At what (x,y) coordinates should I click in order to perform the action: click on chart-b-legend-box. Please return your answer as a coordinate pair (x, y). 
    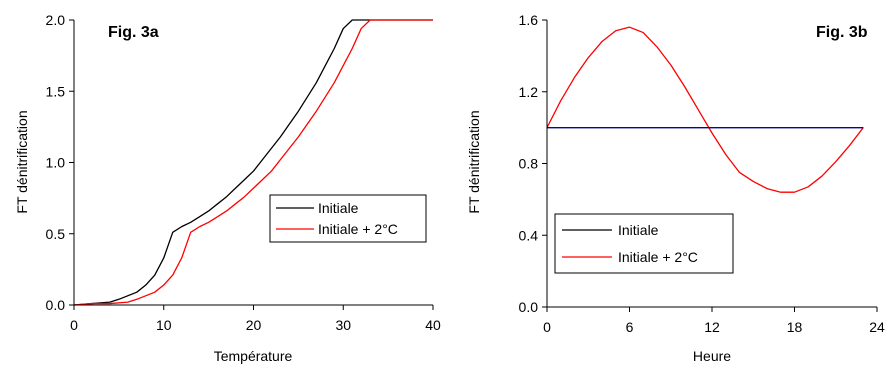
    Looking at the image, I should click on (644, 243).